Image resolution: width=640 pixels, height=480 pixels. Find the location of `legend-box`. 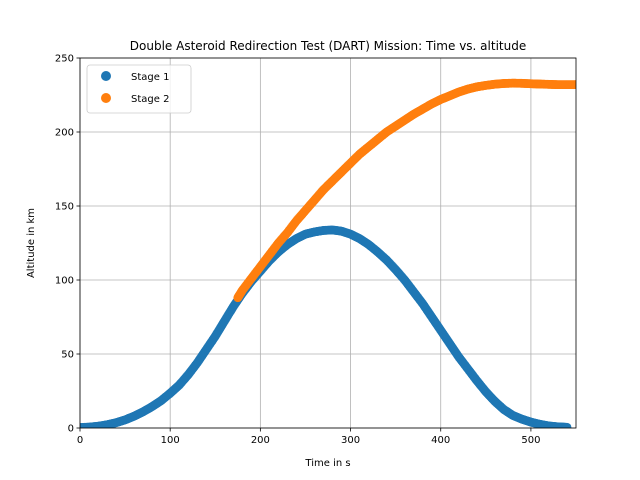

legend-box is located at coordinates (139, 89).